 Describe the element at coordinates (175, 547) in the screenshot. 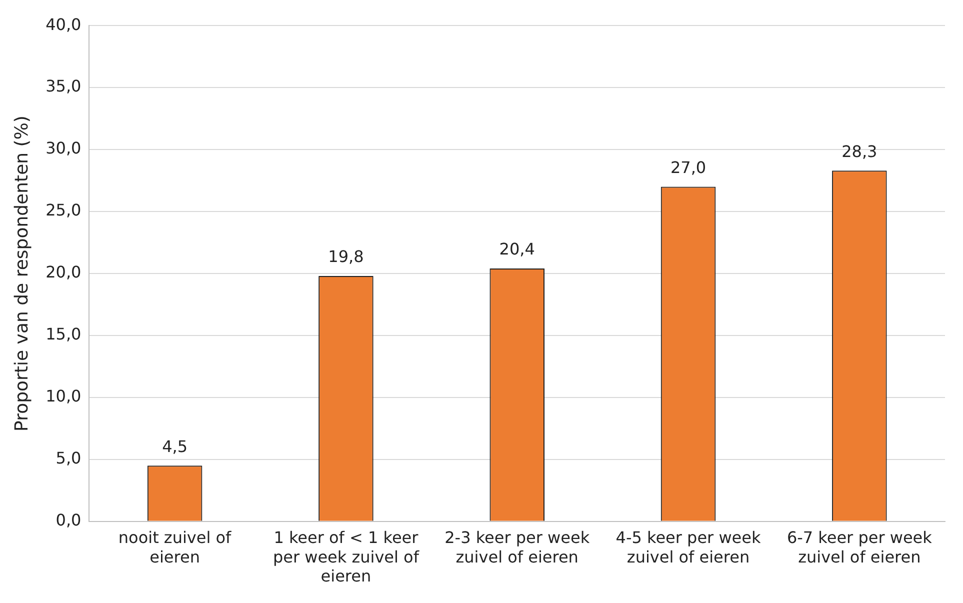

I see `x-tick-label: nooit zuivel of eieren` at that location.